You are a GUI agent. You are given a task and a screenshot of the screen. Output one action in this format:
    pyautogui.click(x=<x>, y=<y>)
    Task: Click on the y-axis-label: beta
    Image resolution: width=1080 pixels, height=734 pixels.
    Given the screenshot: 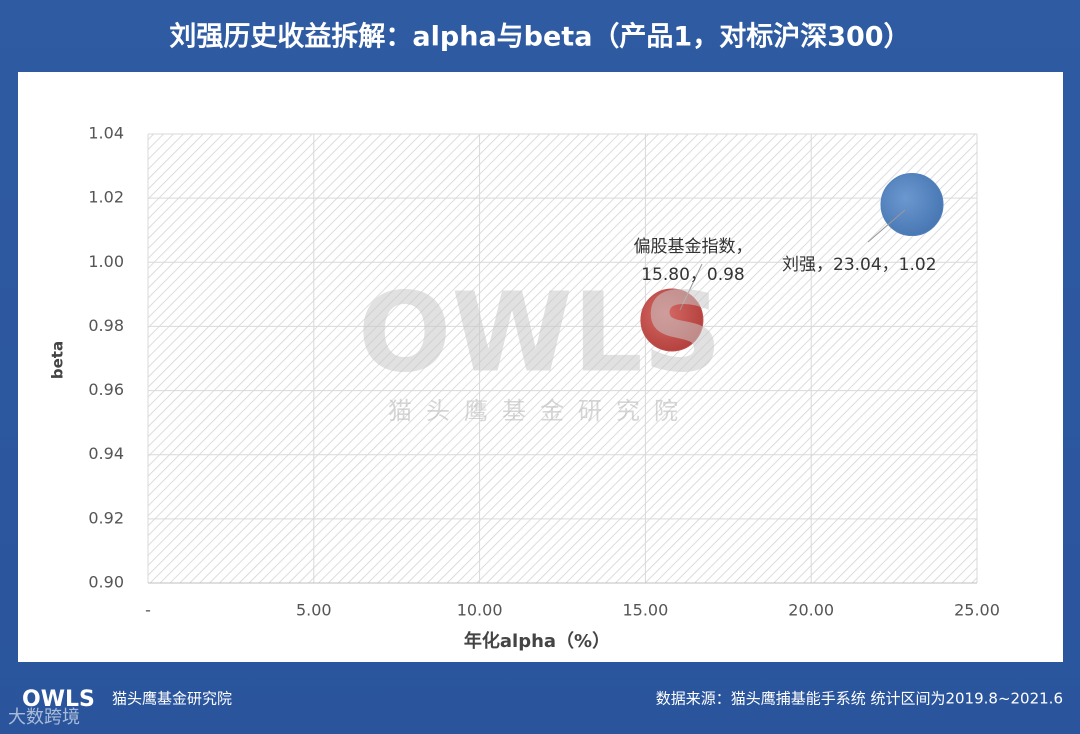 What is the action you would take?
    pyautogui.click(x=58, y=360)
    